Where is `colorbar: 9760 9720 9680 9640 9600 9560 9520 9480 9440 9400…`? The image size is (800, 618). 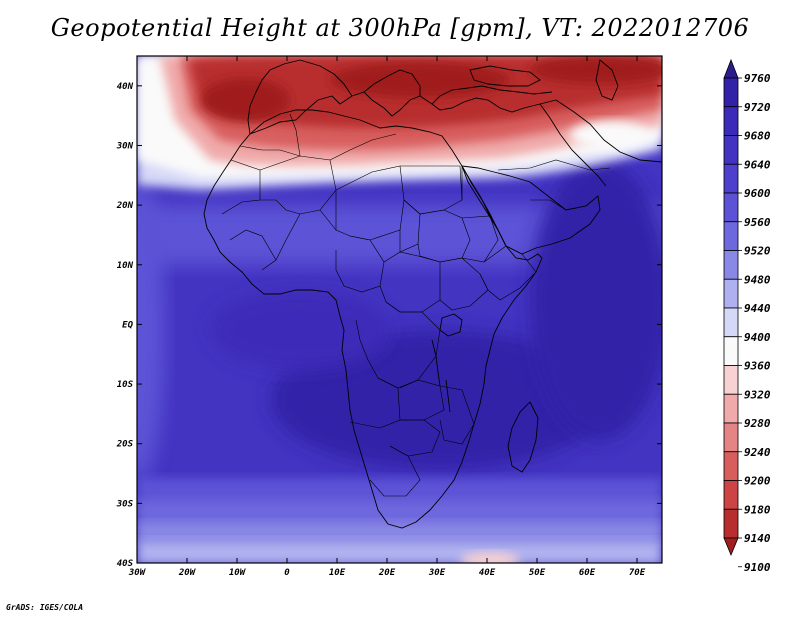
colorbar: 9760 9720 9680 9640 9600 9560 9520 9480 9440 9400… is located at coordinates (747, 316).